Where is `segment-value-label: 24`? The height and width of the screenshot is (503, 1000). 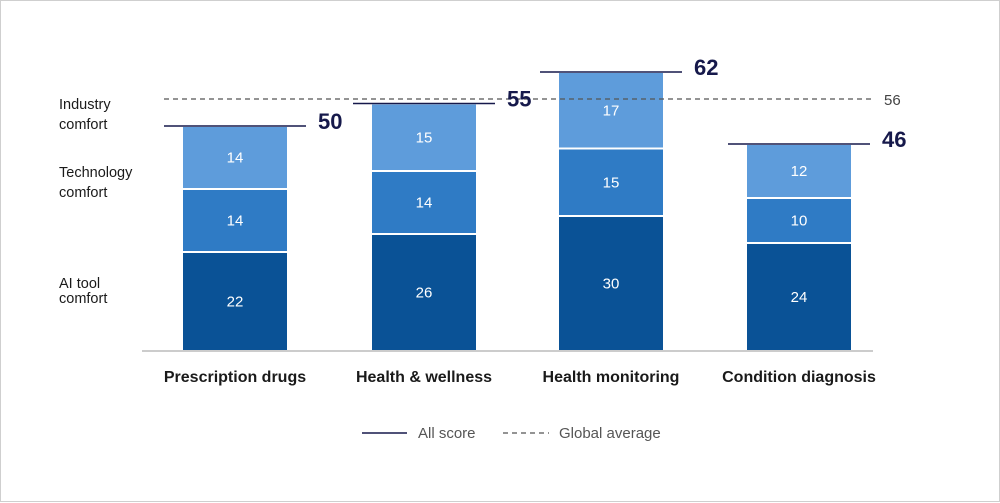
segment-value-label: 24 is located at coordinates (799, 297).